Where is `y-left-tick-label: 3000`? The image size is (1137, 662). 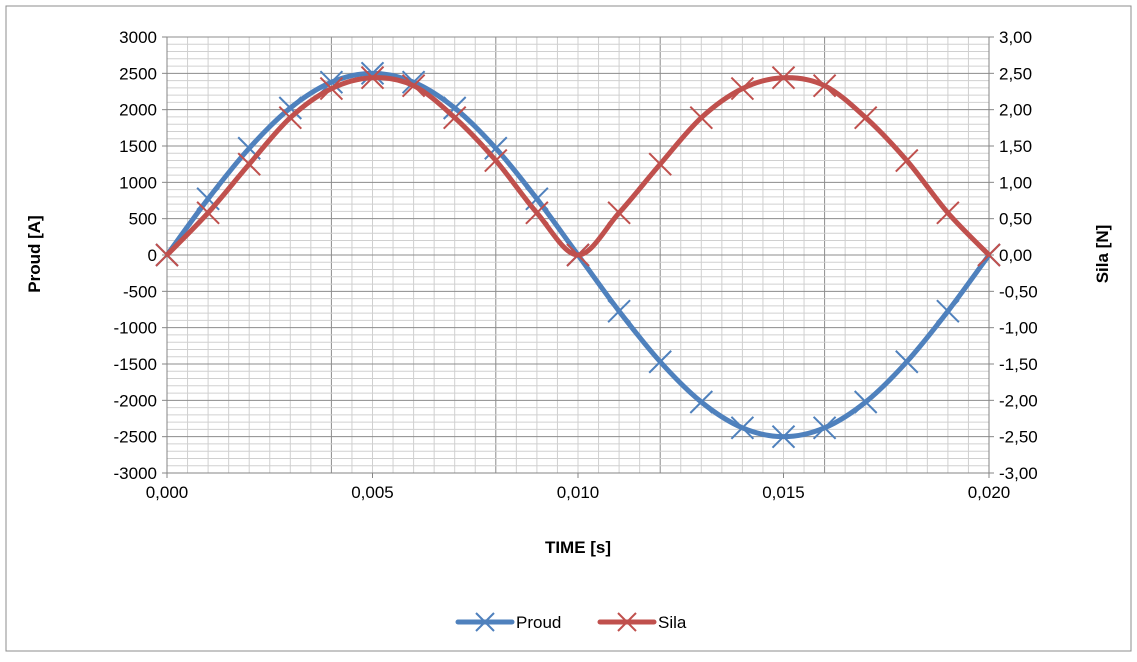 y-left-tick-label: 3000 is located at coordinates (138, 37).